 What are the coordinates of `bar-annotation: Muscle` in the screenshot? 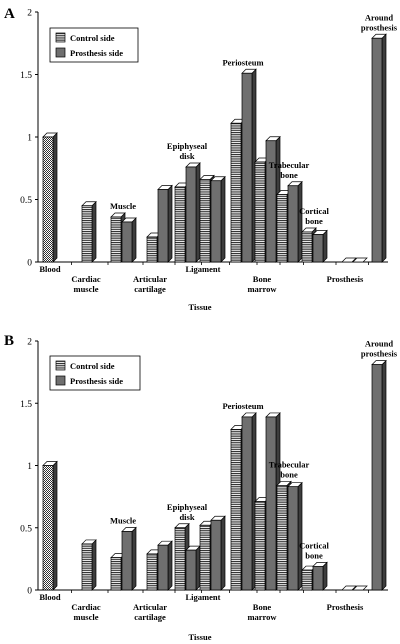 It's located at (123, 206).